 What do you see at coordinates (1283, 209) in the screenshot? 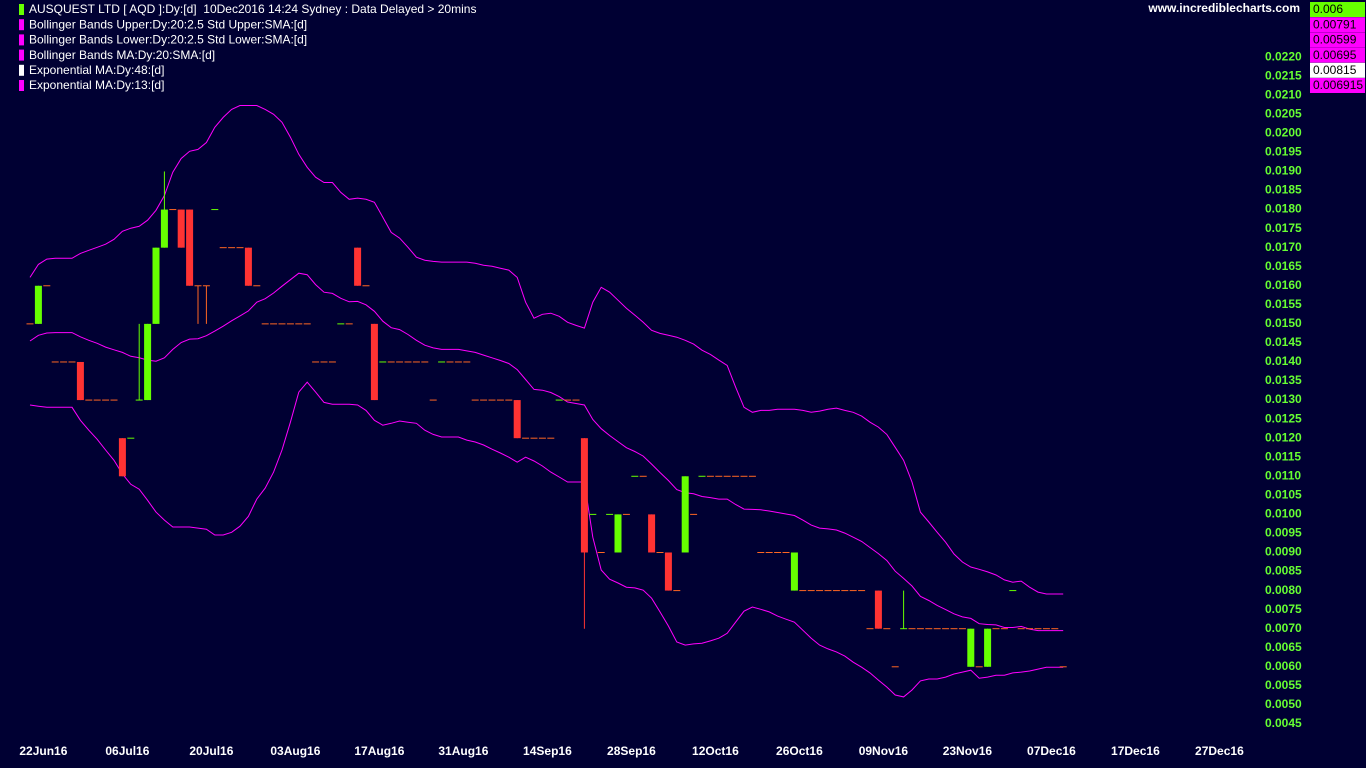
I see `y-tick-label: 0.0180` at bounding box center [1283, 209].